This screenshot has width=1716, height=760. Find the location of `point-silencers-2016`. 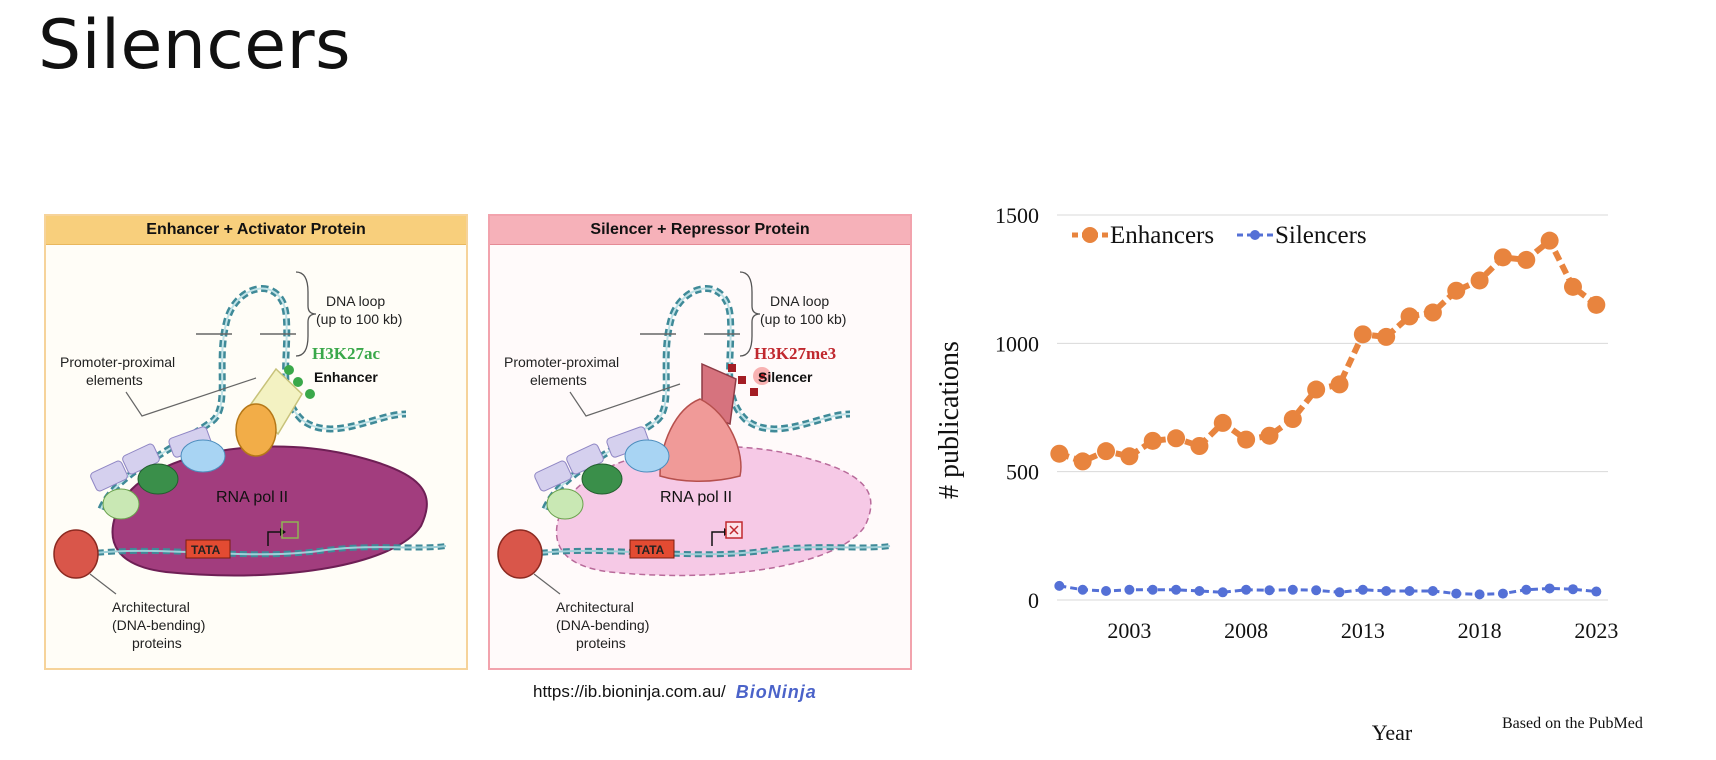

point-silencers-2016 is located at coordinates (1432, 591).